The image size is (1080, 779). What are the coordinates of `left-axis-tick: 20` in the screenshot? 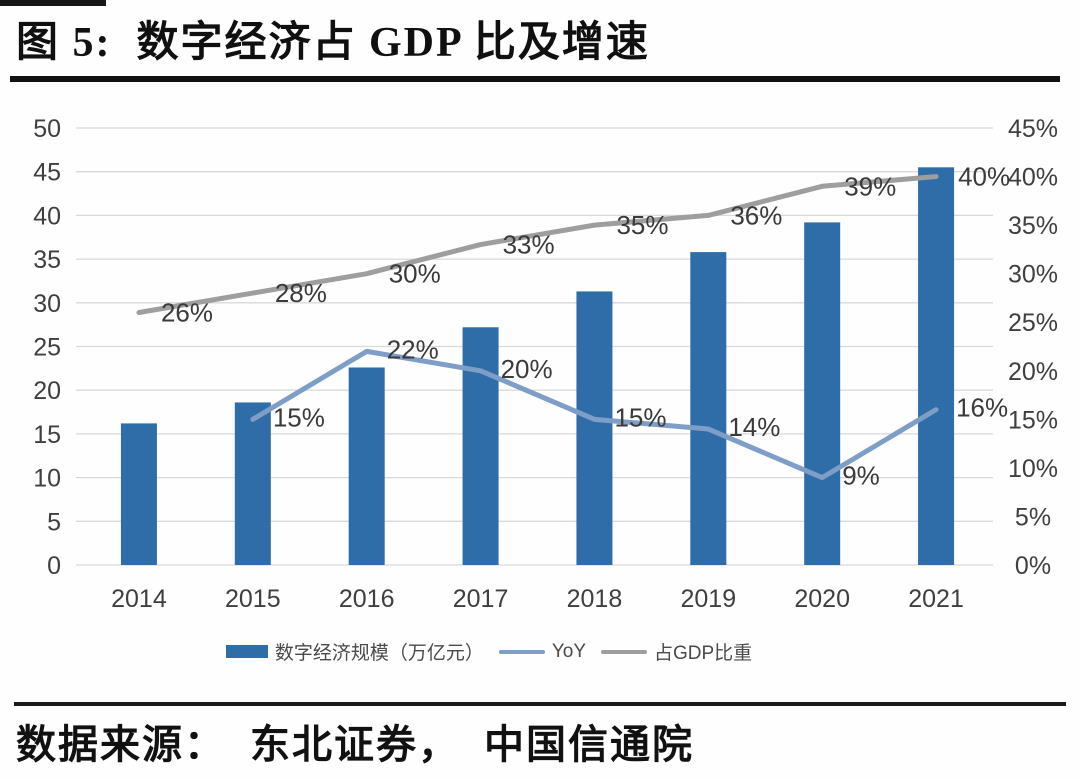 It's located at (47, 391).